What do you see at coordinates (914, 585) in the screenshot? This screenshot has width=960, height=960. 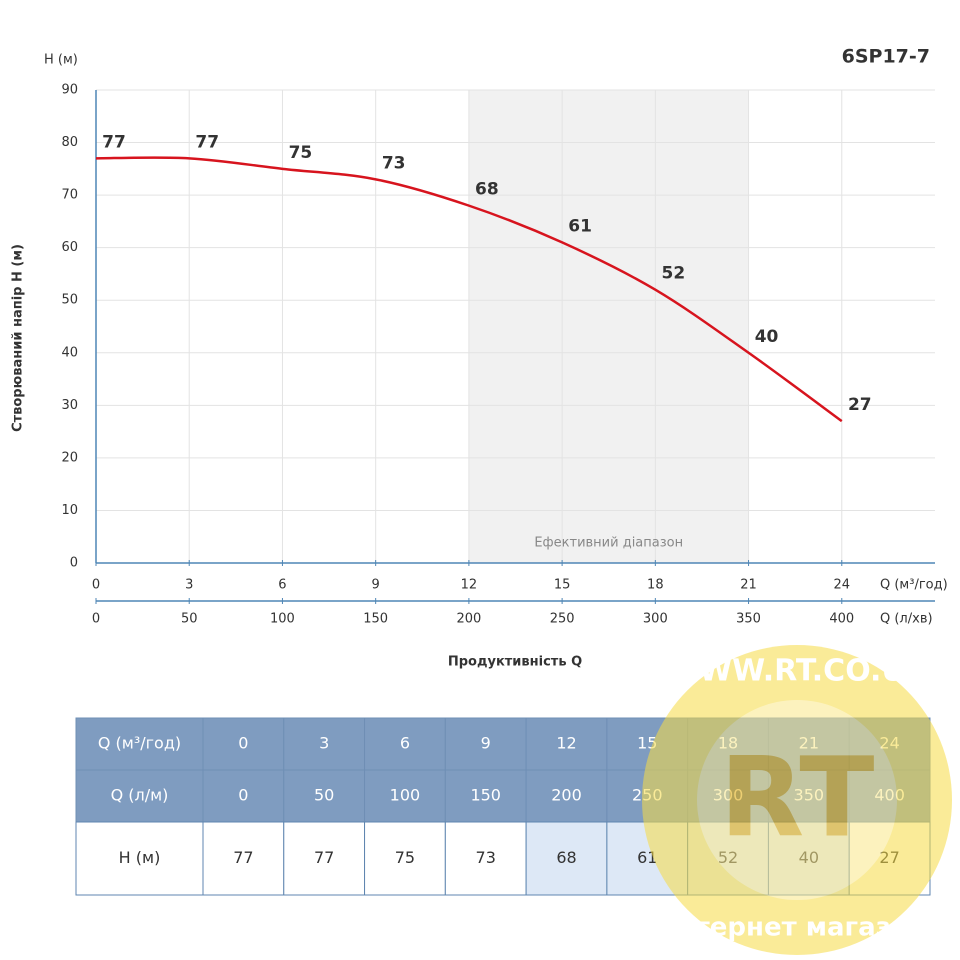 I see `x-unit-label: Q (м³/год)` at bounding box center [914, 585].